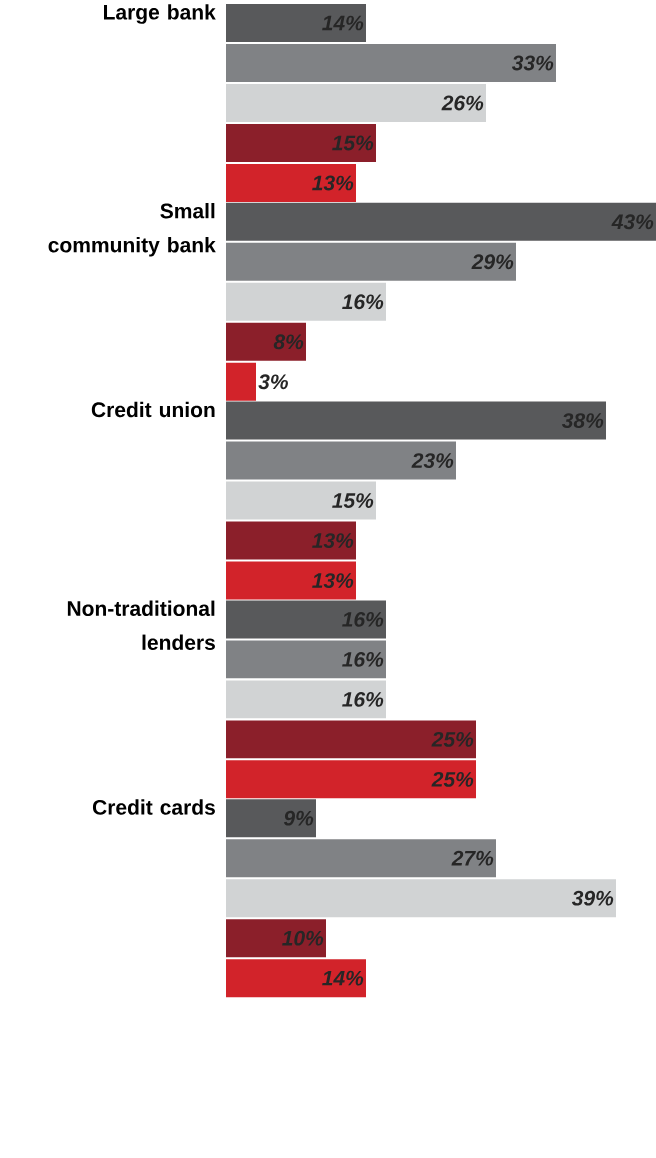 The image size is (656, 1158). What do you see at coordinates (532, 63) in the screenshot?
I see `data-label: 33%` at bounding box center [532, 63].